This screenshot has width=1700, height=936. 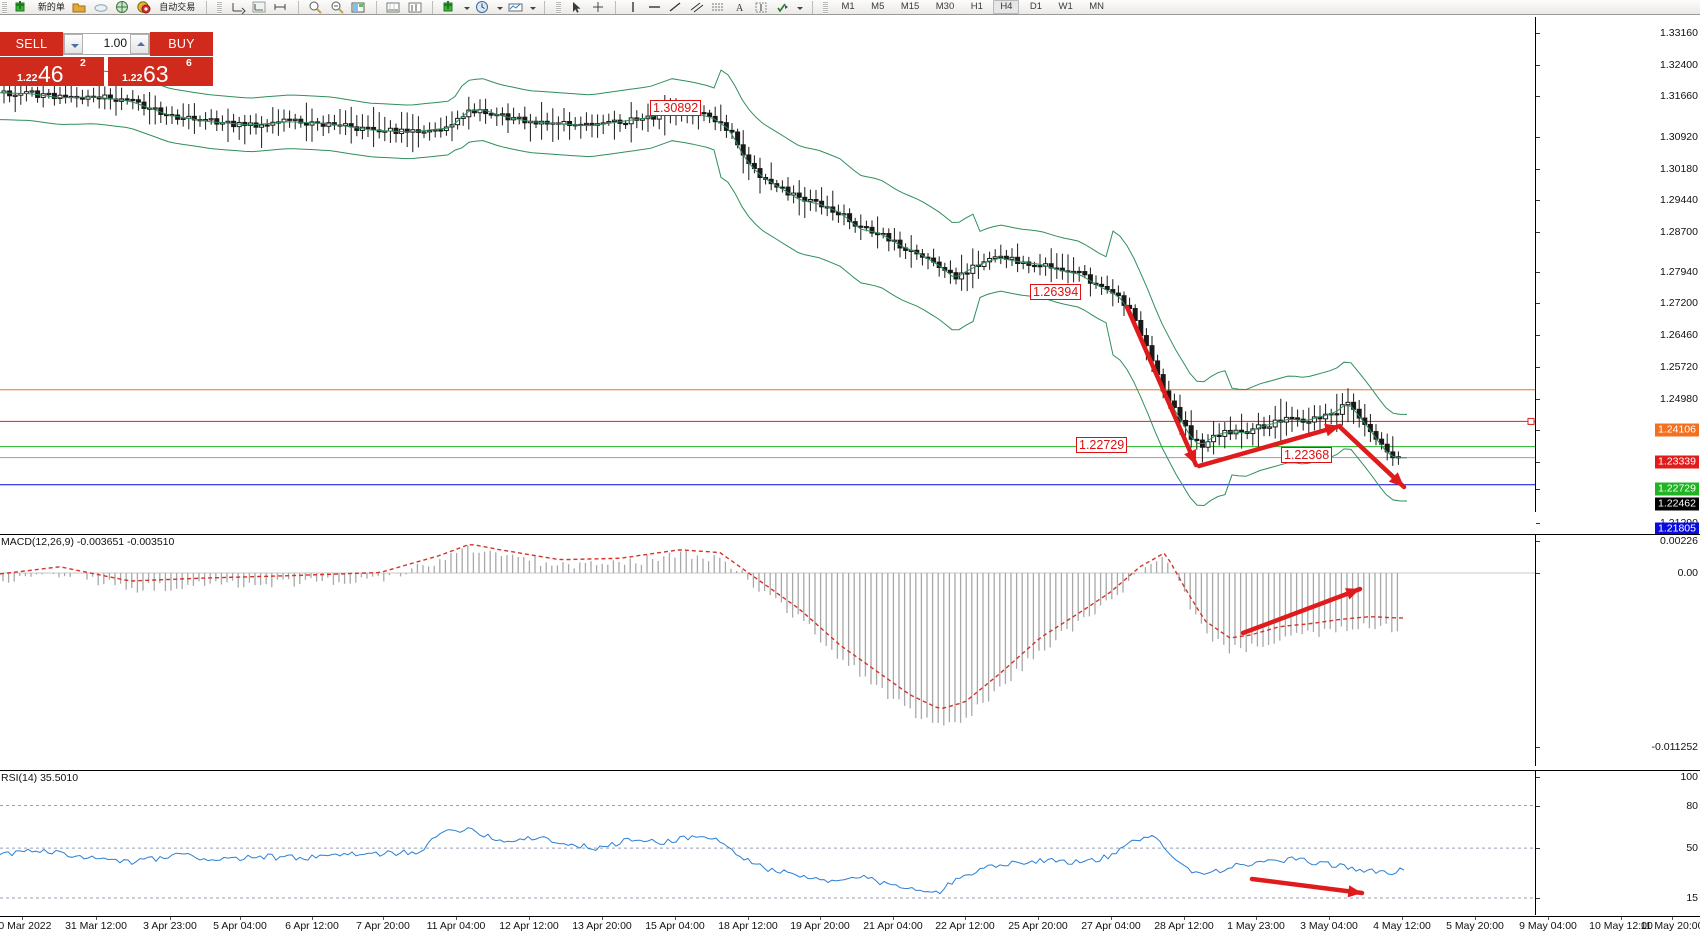 I want to click on period-dropdown-arrow, so click(x=499, y=7).